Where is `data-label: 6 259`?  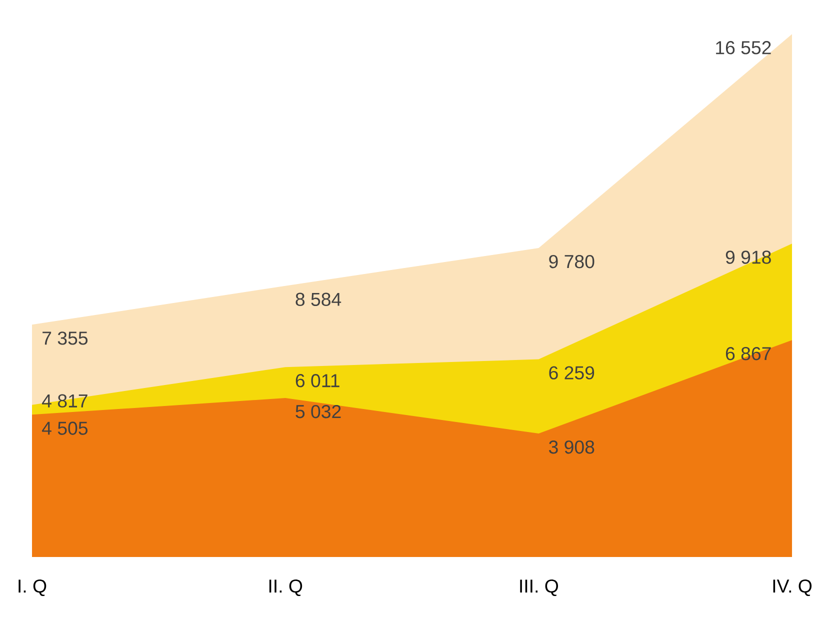 data-label: 6 259 is located at coordinates (571, 373).